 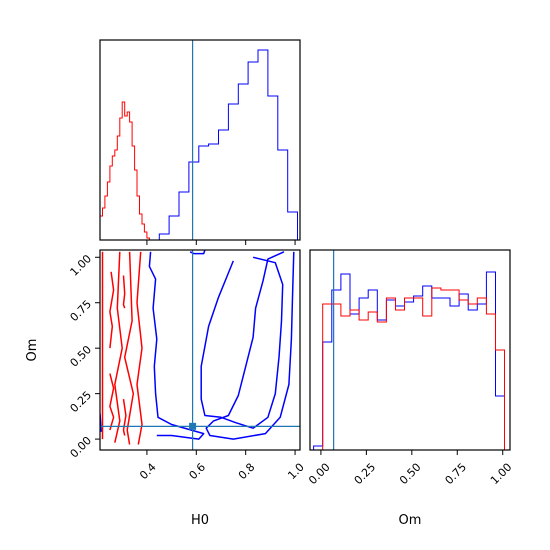 What do you see at coordinates (81, 265) in the screenshot?
I see `om-axis-tick-label: 1.00` at bounding box center [81, 265].